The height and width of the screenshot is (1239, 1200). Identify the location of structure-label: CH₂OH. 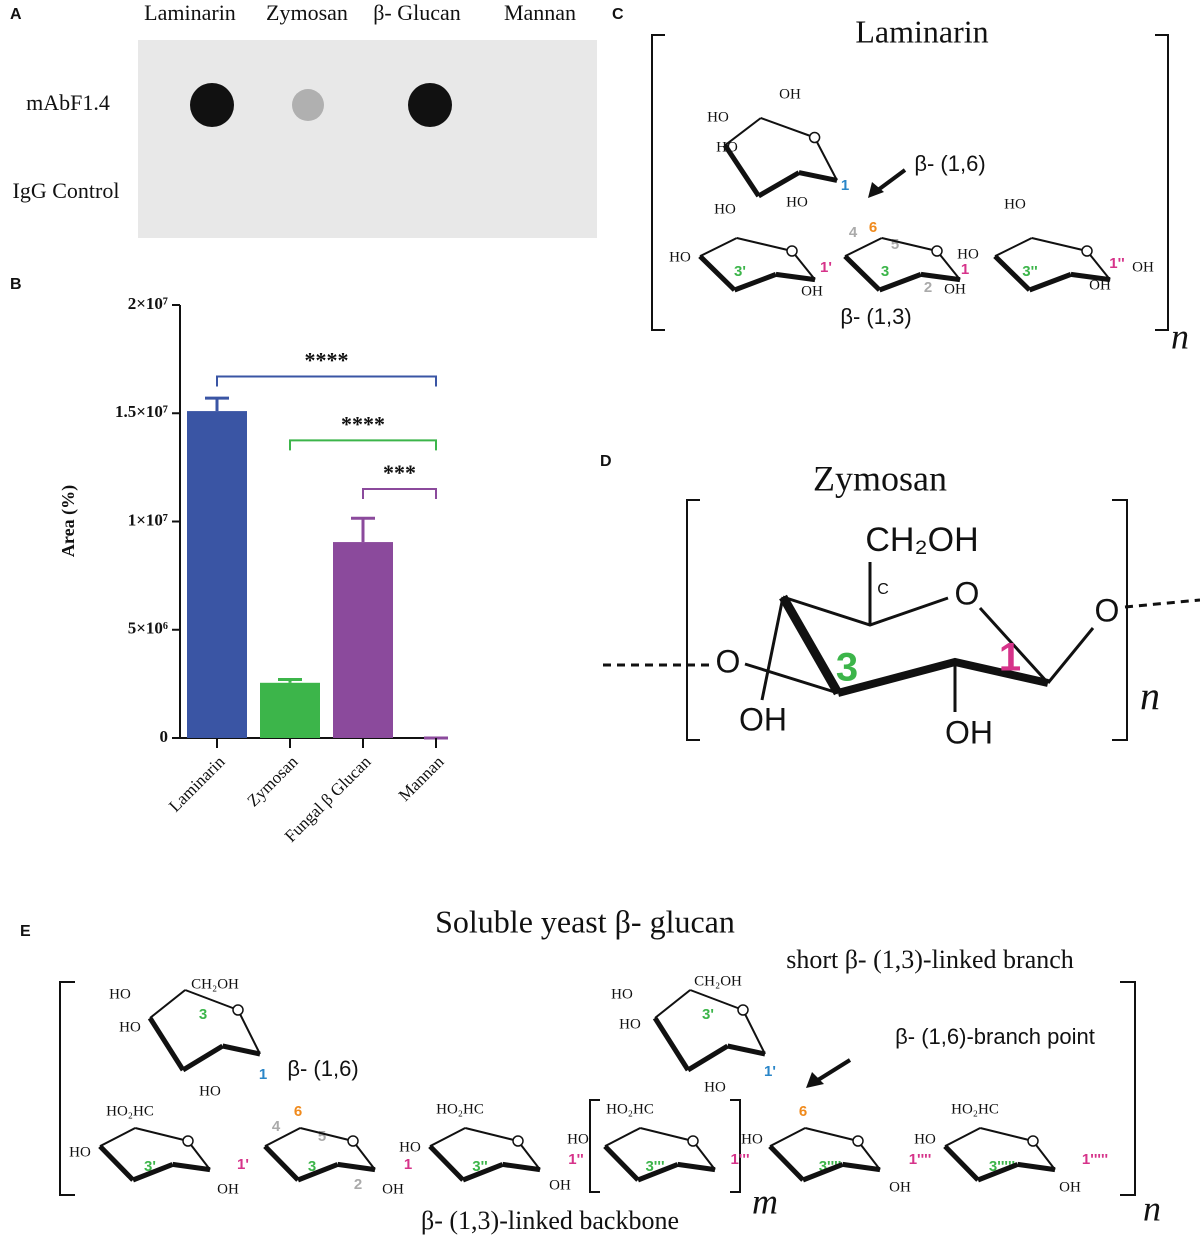
(718, 981).